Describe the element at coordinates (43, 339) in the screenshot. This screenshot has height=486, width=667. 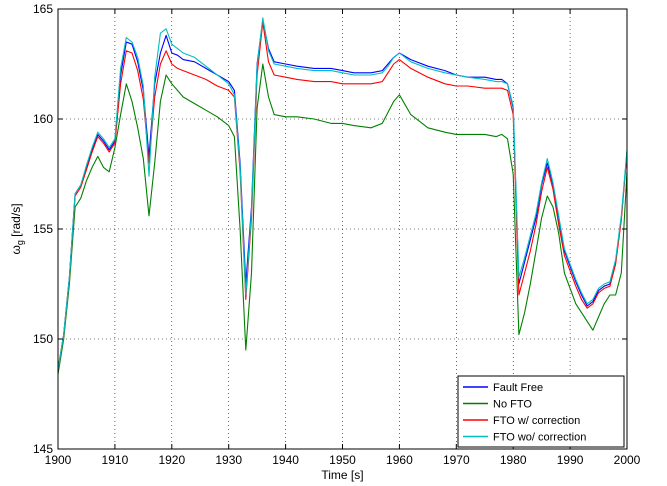
I see `y-tick-label: 150` at that location.